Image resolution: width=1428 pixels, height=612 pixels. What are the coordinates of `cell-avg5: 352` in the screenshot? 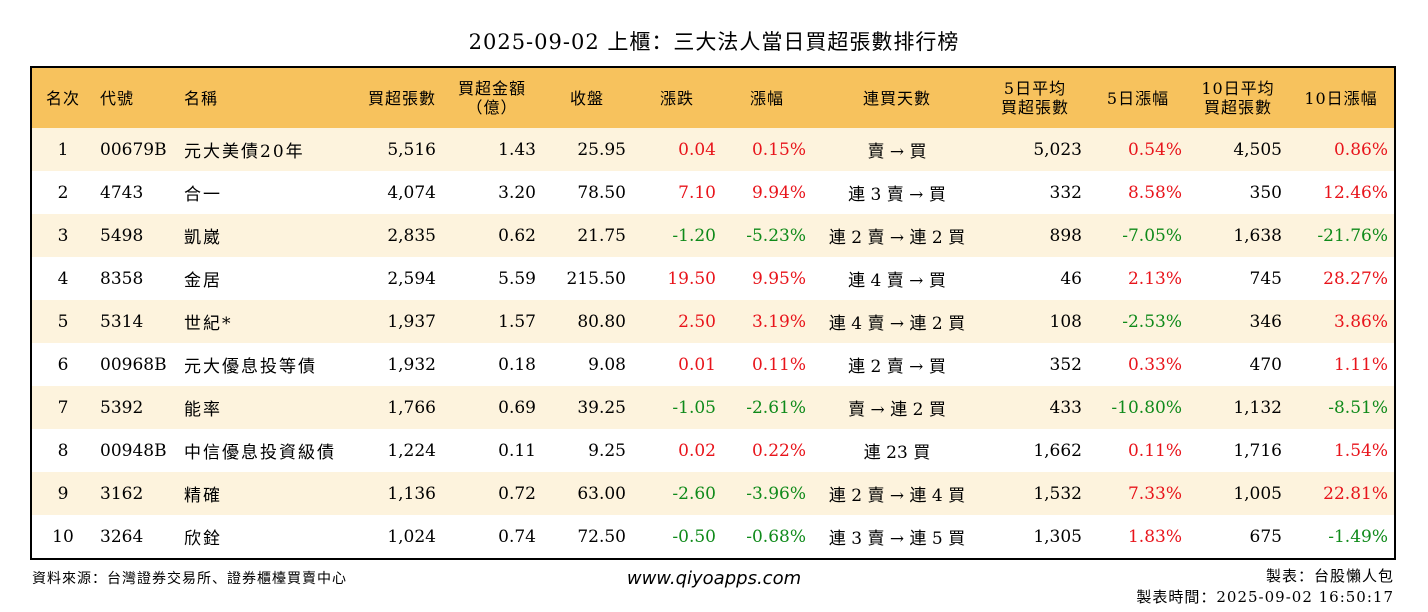 It's located at (1065, 364).